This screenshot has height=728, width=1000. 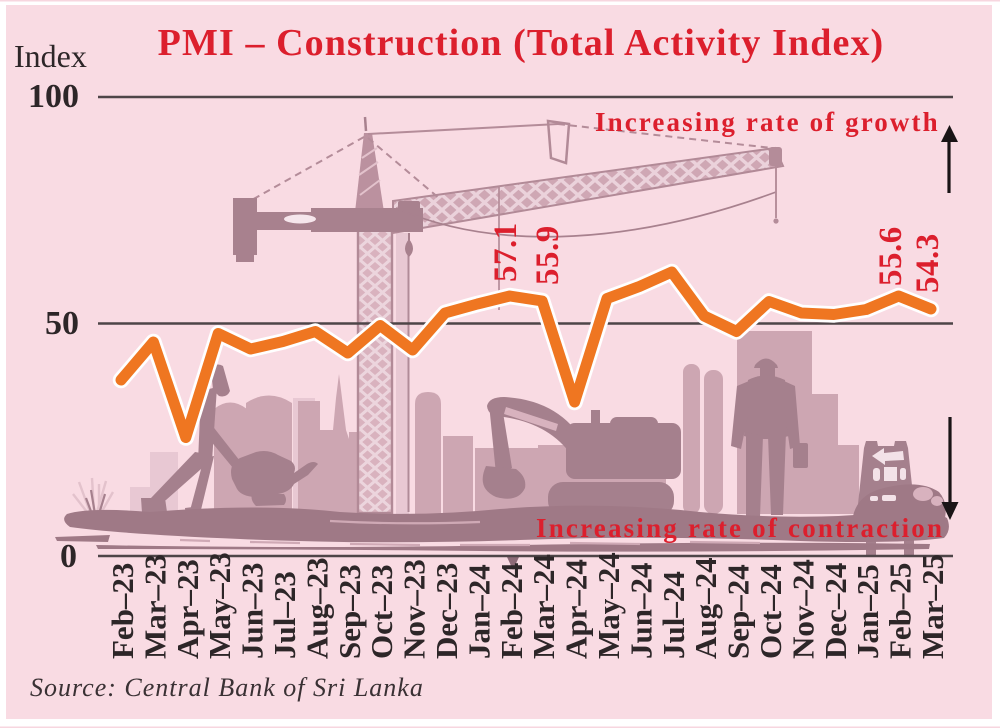 I want to click on svg-text: Feb–25, so click(x=900, y=611).